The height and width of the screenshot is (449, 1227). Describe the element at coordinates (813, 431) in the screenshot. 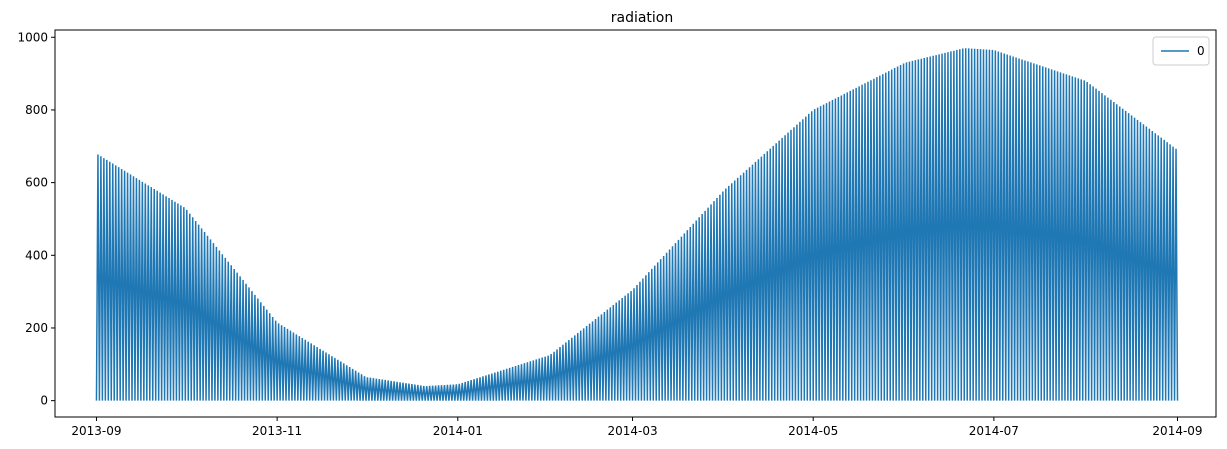

I see `x-tick-label: 2014-05` at that location.